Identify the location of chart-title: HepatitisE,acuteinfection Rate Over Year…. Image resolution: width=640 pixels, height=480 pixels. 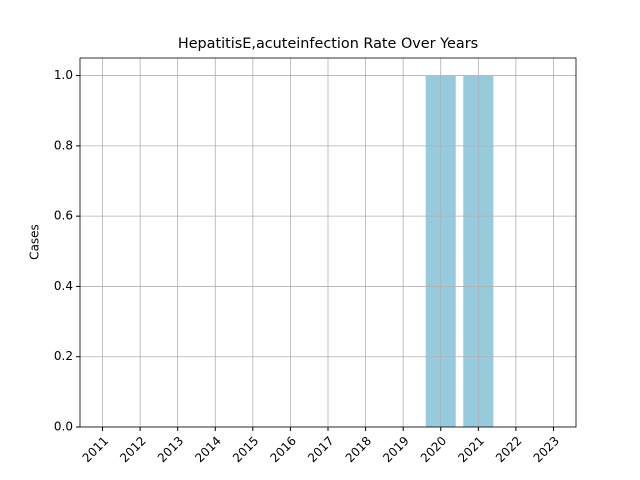
(328, 44).